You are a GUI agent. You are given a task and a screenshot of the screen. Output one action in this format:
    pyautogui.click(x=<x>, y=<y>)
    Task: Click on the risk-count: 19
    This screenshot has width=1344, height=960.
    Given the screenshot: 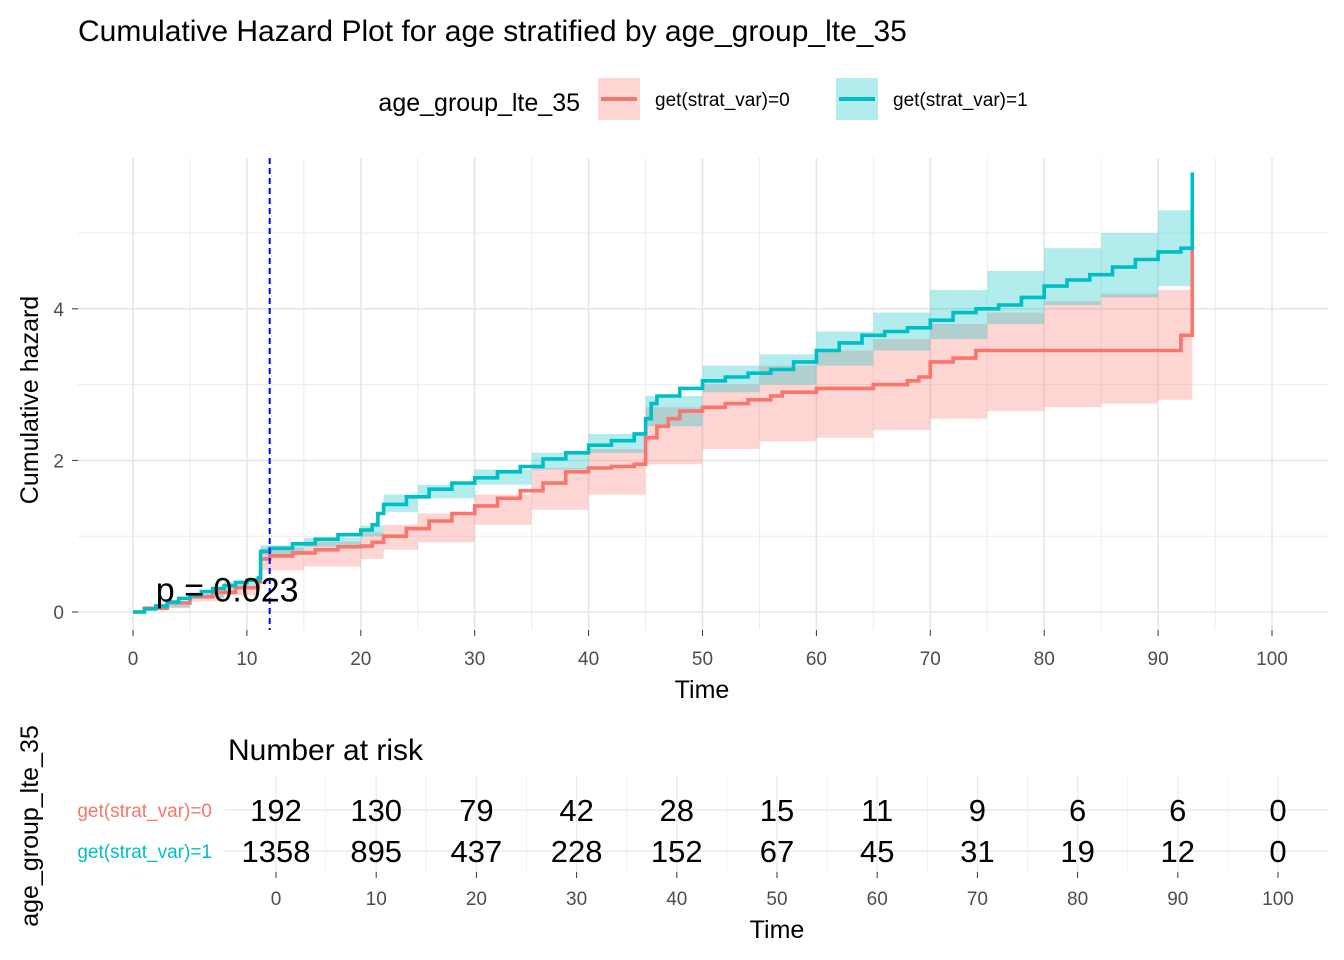 What is the action you would take?
    pyautogui.click(x=1077, y=851)
    